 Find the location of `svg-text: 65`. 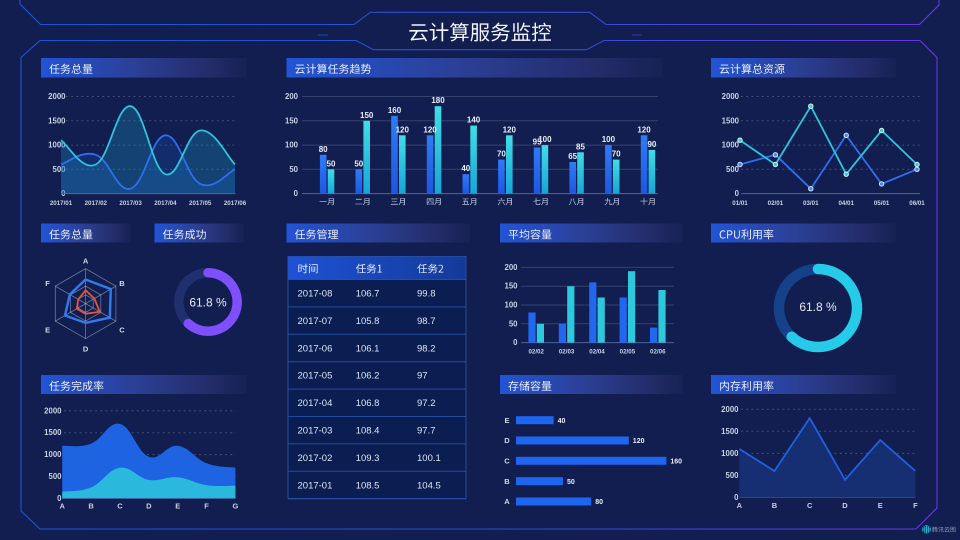

svg-text: 65 is located at coordinates (572, 156).